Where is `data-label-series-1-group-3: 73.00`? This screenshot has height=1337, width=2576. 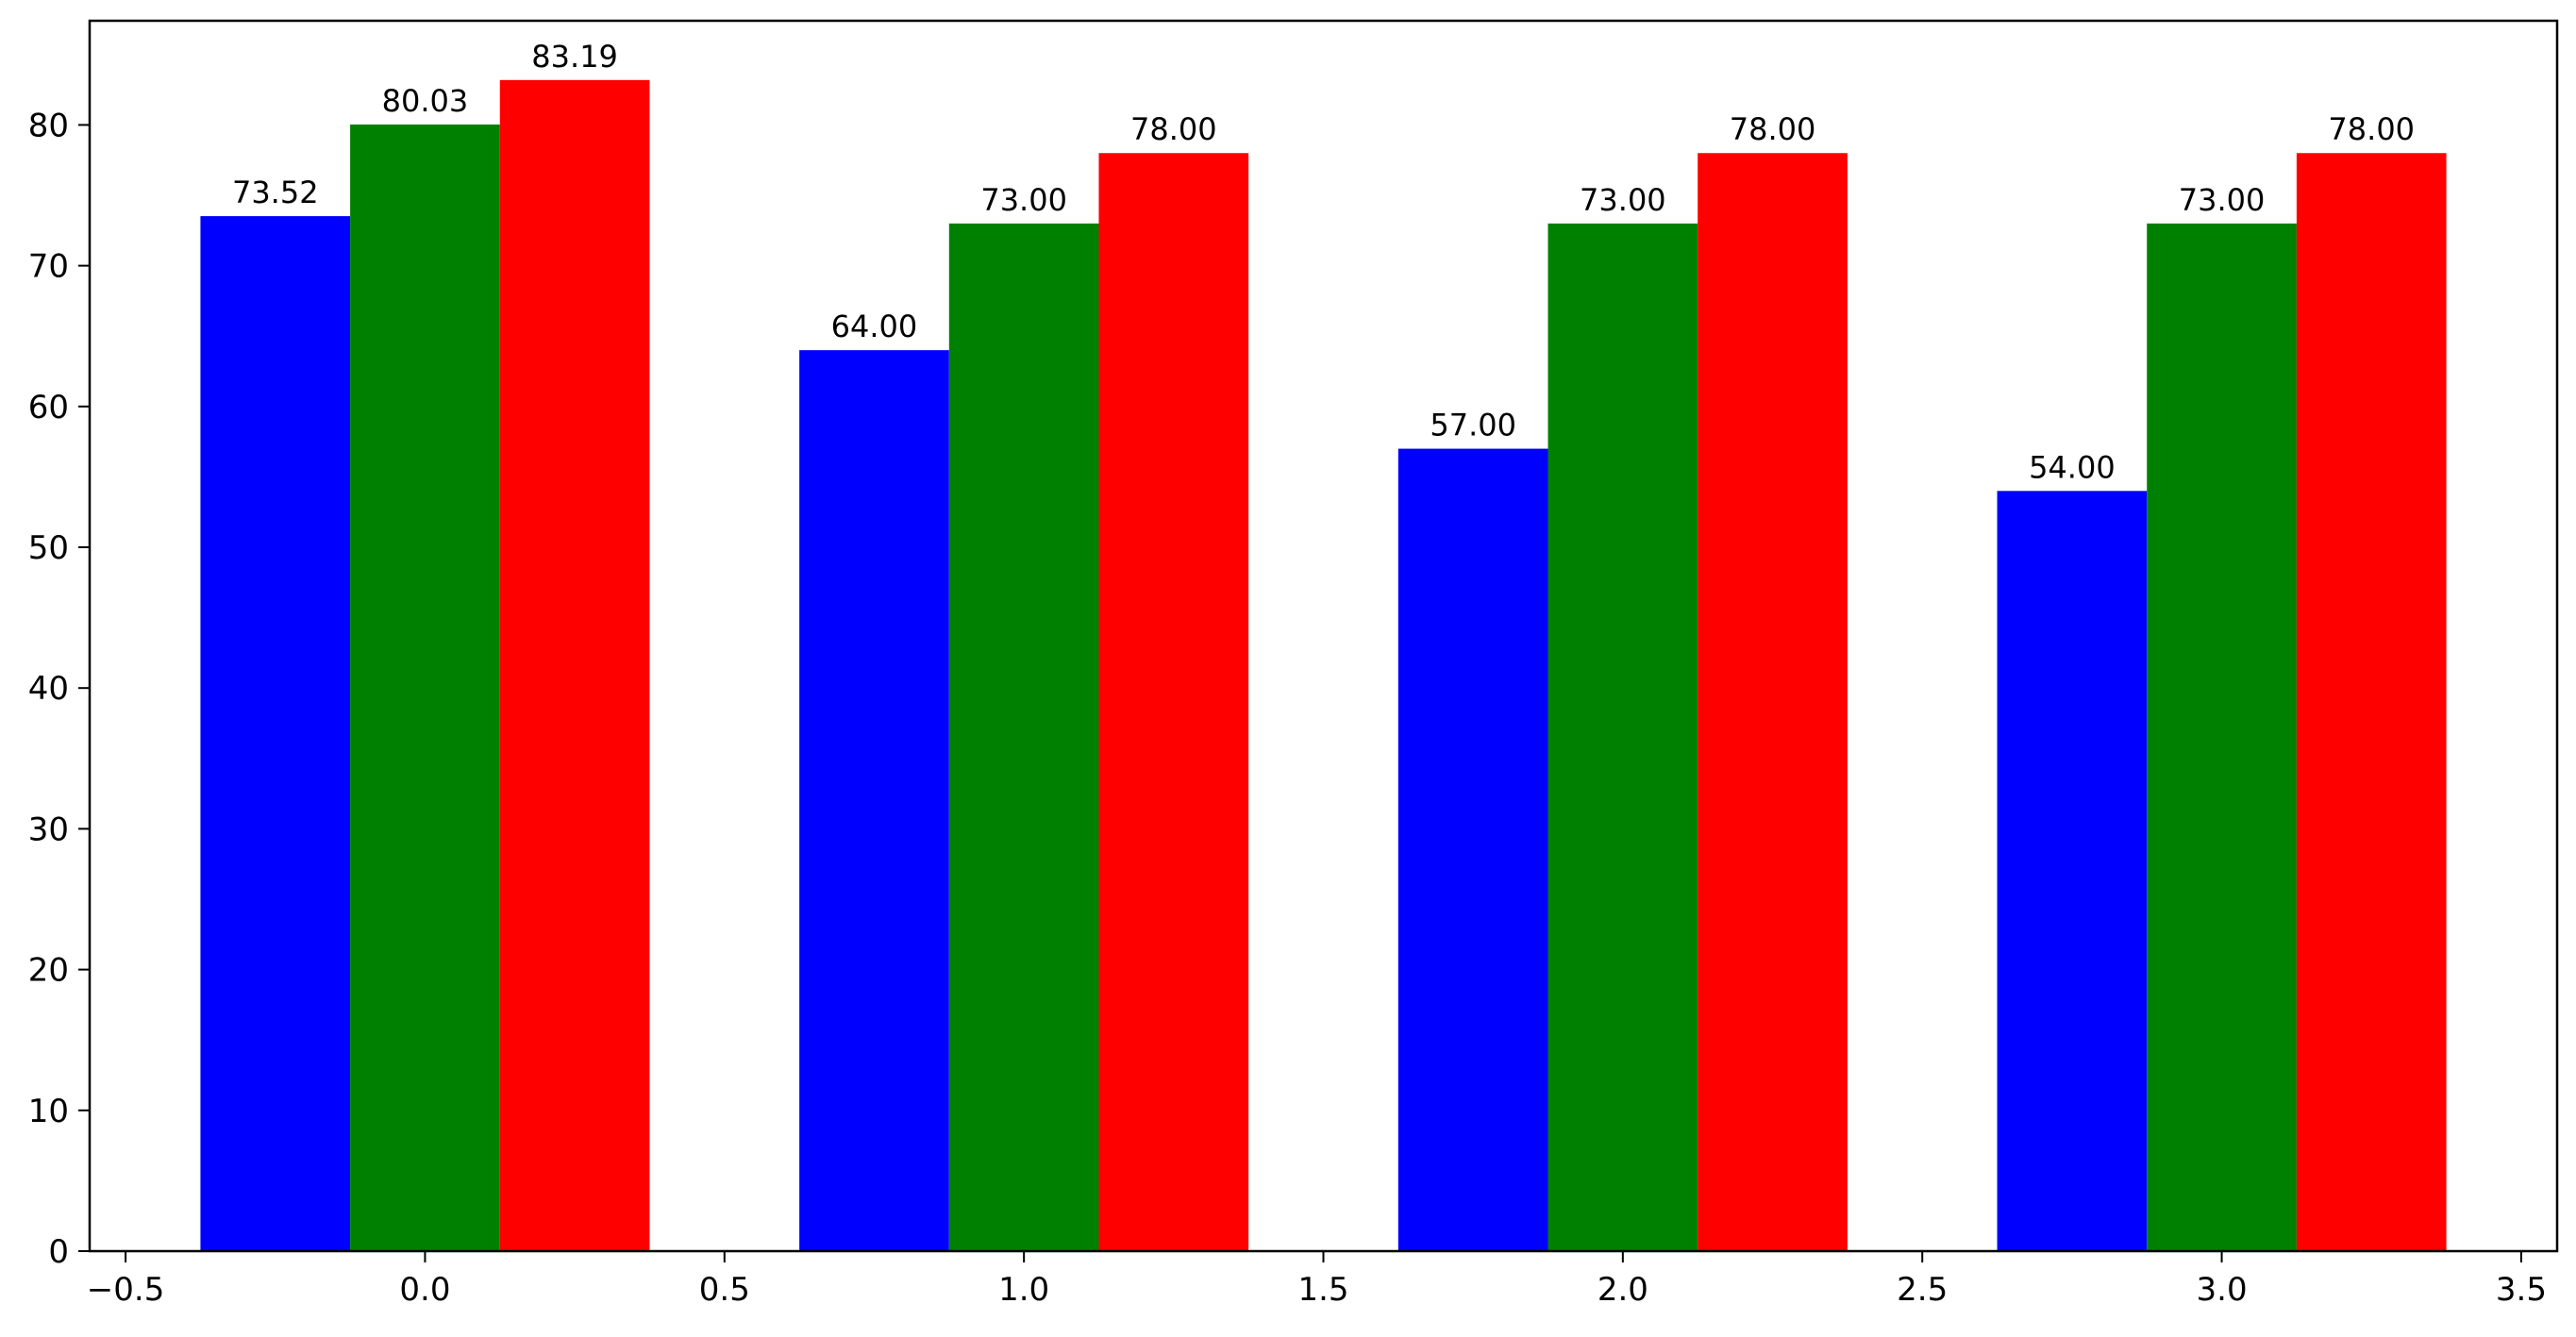 data-label-series-1-group-3: 73.00 is located at coordinates (2222, 200).